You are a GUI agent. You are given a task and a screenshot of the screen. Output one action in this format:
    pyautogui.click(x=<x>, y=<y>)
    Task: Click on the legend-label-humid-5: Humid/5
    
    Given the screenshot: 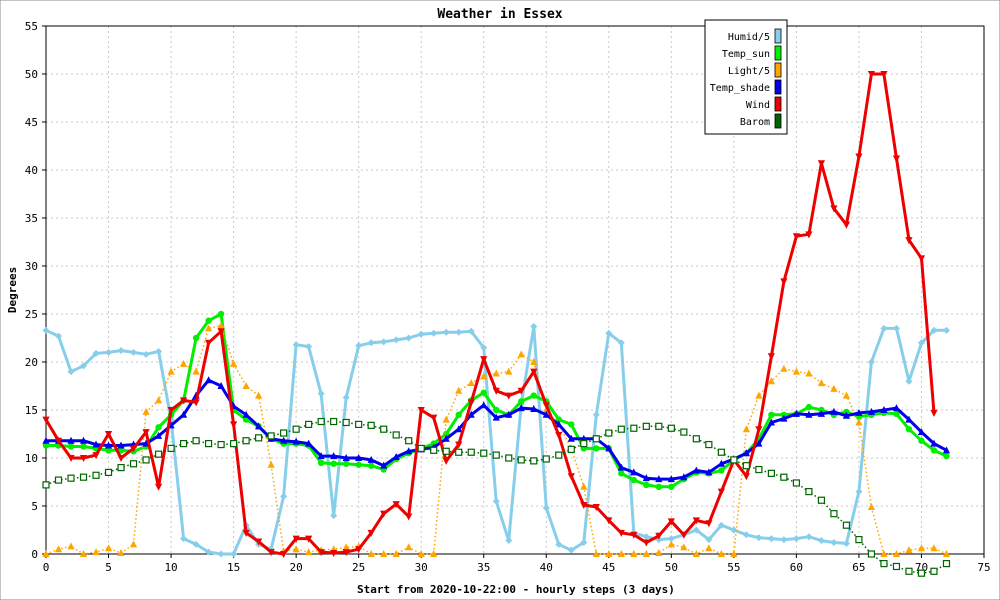 What is the action you would take?
    pyautogui.click(x=749, y=37)
    